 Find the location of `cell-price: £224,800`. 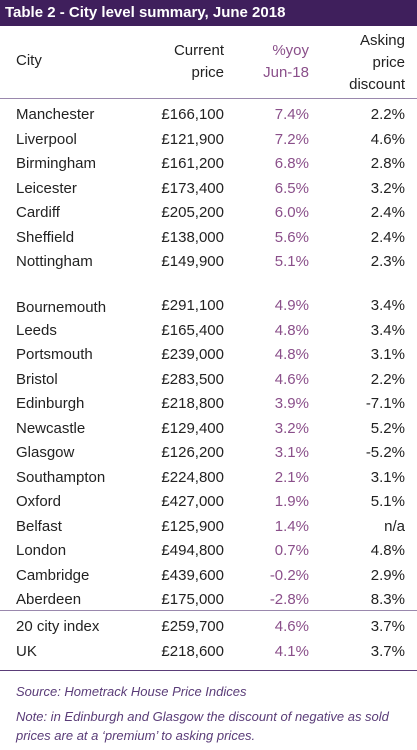

cell-price: £224,800 is located at coordinates (192, 477).